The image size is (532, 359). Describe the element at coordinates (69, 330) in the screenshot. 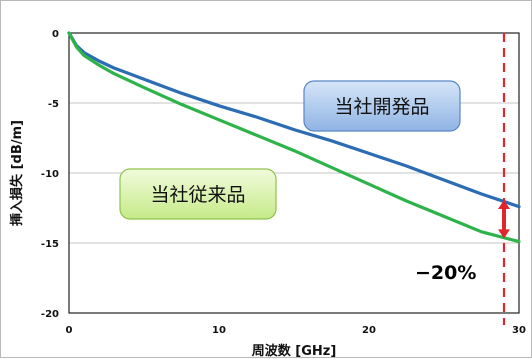

I see `x-tick-label: 0` at that location.